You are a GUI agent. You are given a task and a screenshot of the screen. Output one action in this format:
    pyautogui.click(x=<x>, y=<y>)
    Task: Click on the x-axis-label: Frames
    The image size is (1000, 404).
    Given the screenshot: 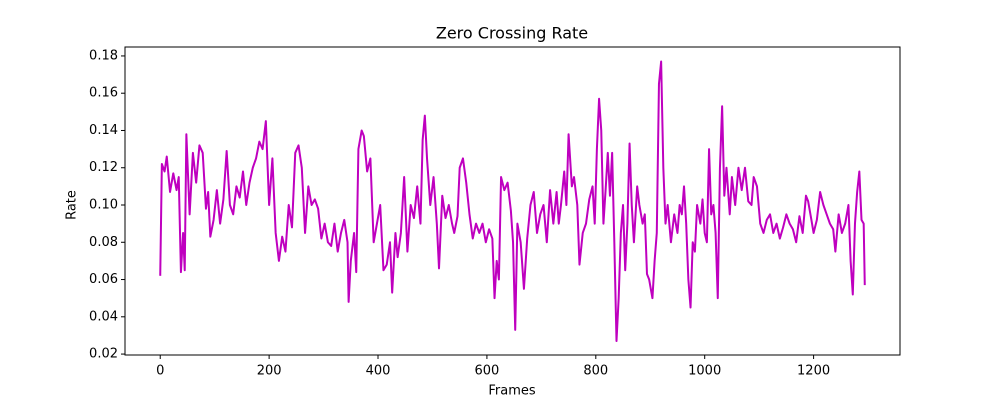 What is the action you would take?
    pyautogui.click(x=512, y=391)
    